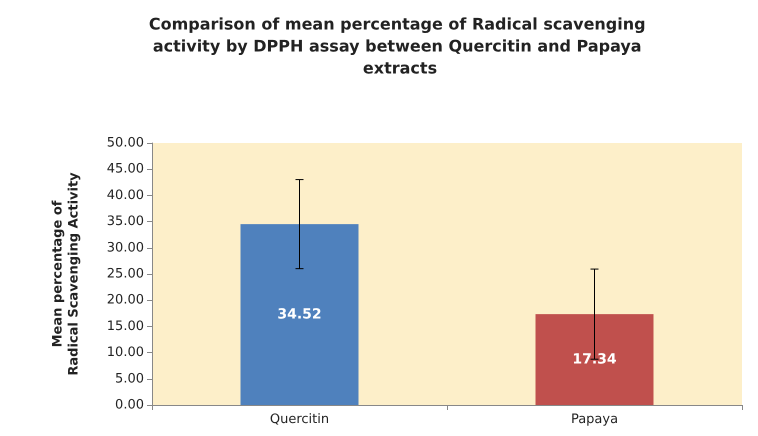 This screenshot has height=436, width=758. Describe the element at coordinates (125, 300) in the screenshot. I see `y-tick-label: 20.00` at that location.